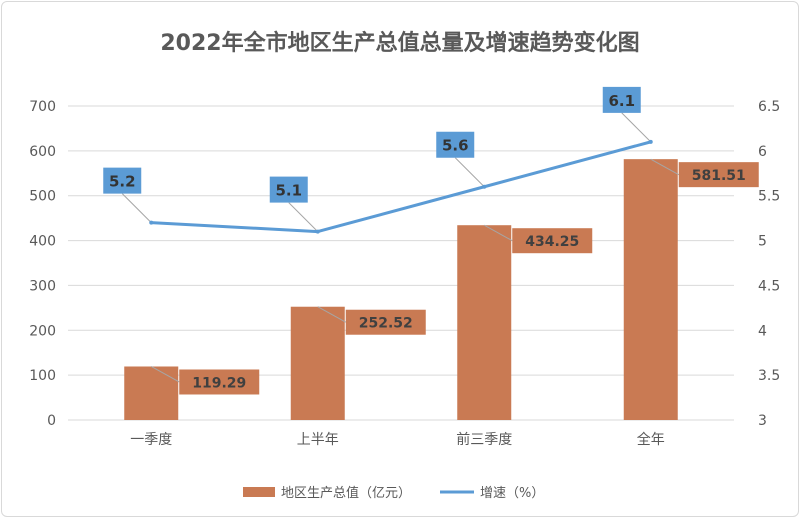 This screenshot has width=800, height=518. Describe the element at coordinates (318, 440) in the screenshot. I see `category-label: 上半年` at that location.